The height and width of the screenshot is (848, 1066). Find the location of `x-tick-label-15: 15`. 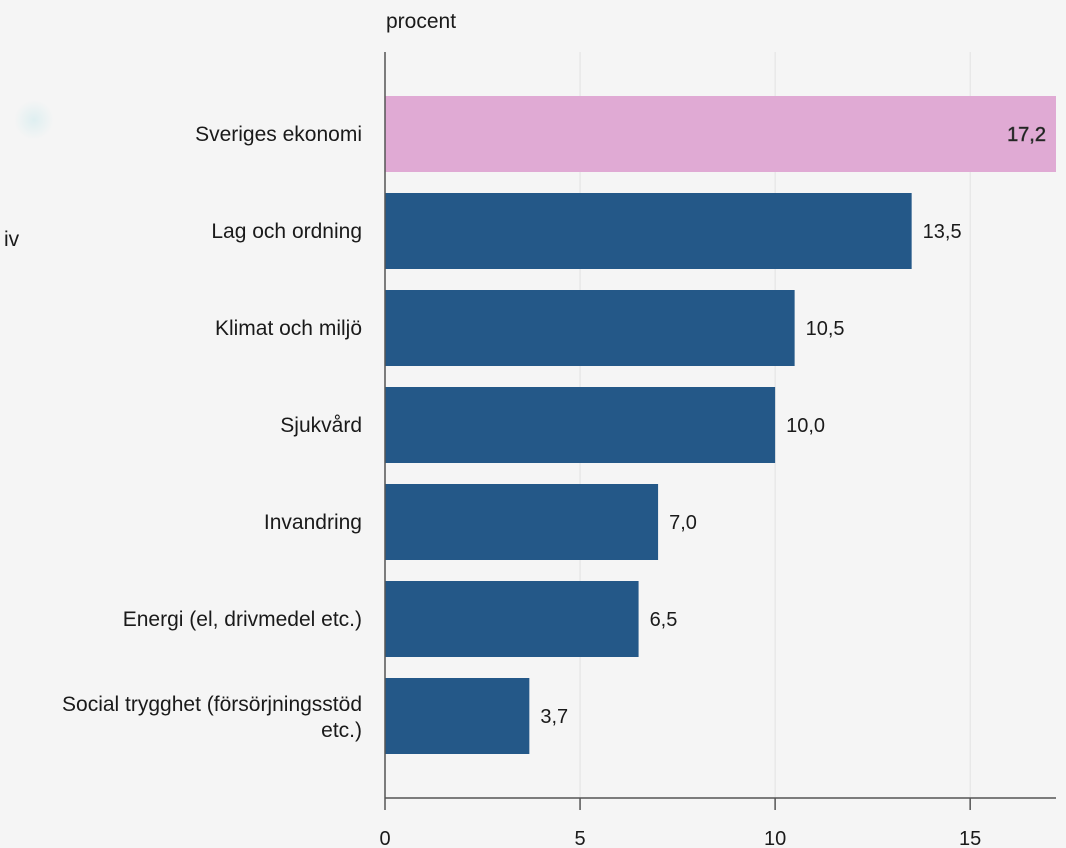

x-tick-label-15: 15 is located at coordinates (970, 838).